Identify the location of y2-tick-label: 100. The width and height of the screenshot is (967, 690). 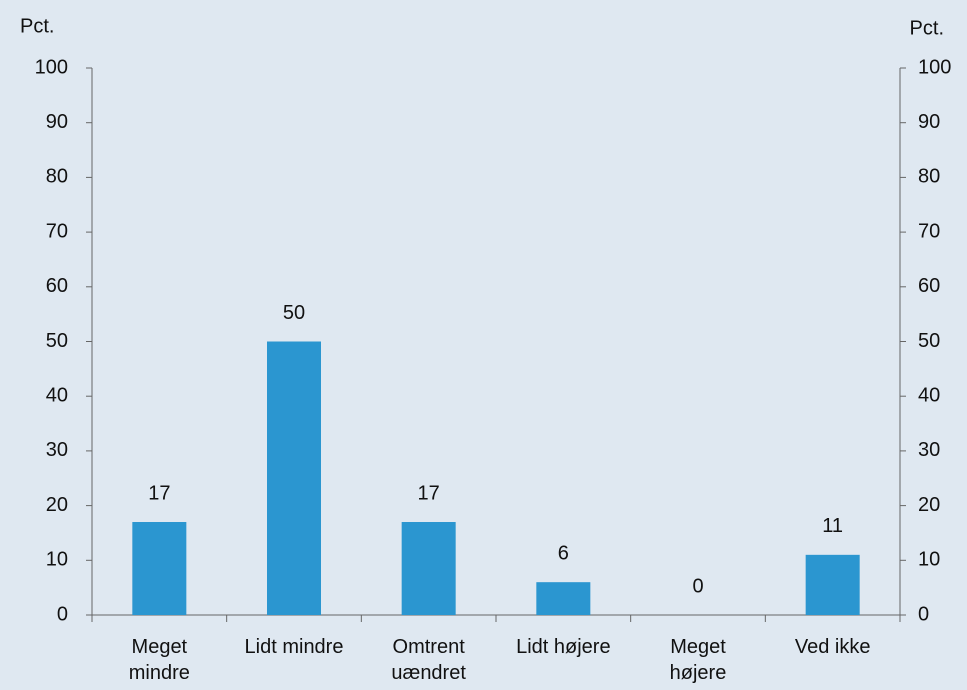
(934, 67).